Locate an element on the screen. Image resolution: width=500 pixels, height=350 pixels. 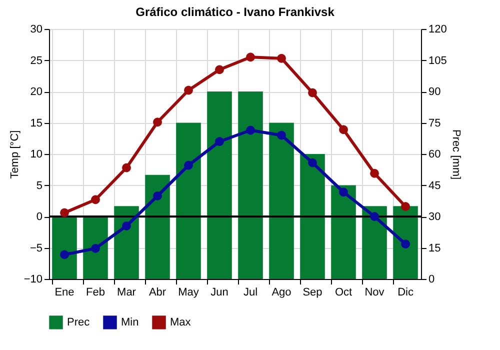
x-tick-label: Ago is located at coordinates (282, 292).